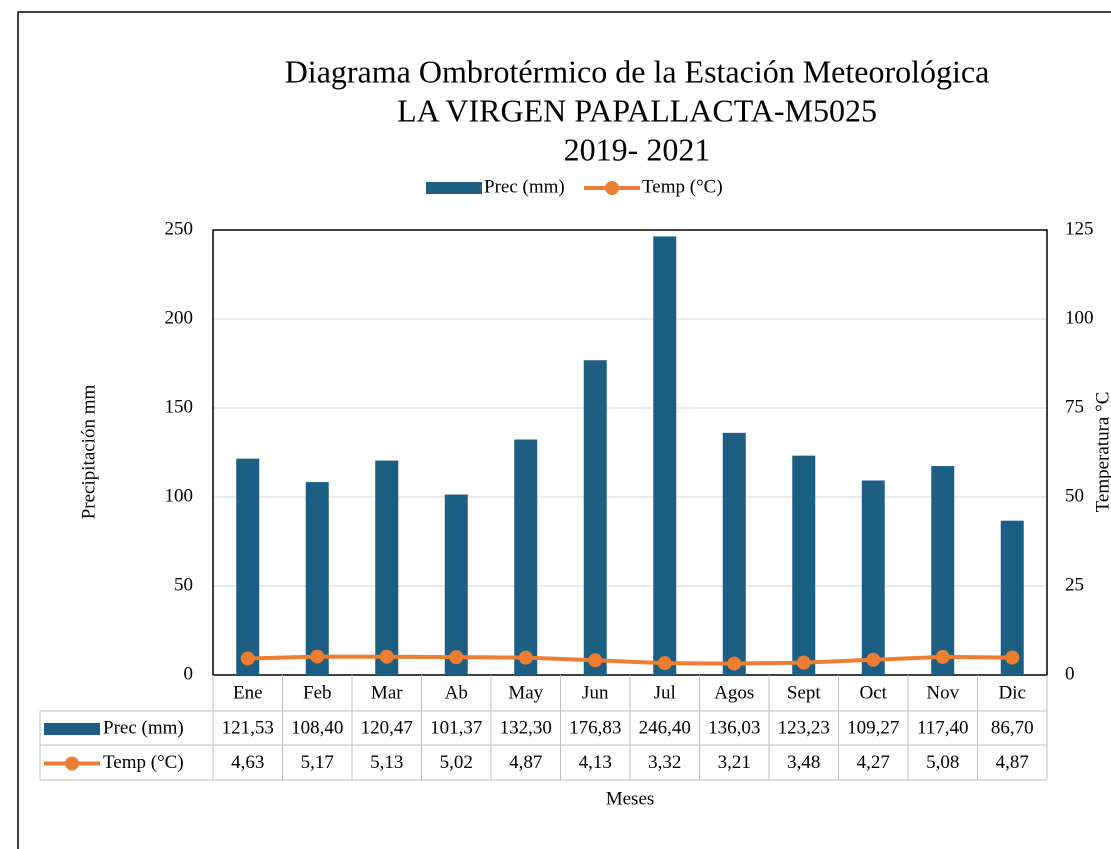 The image size is (1111, 849). What do you see at coordinates (803, 762) in the screenshot?
I see `table-value: 3,48` at bounding box center [803, 762].